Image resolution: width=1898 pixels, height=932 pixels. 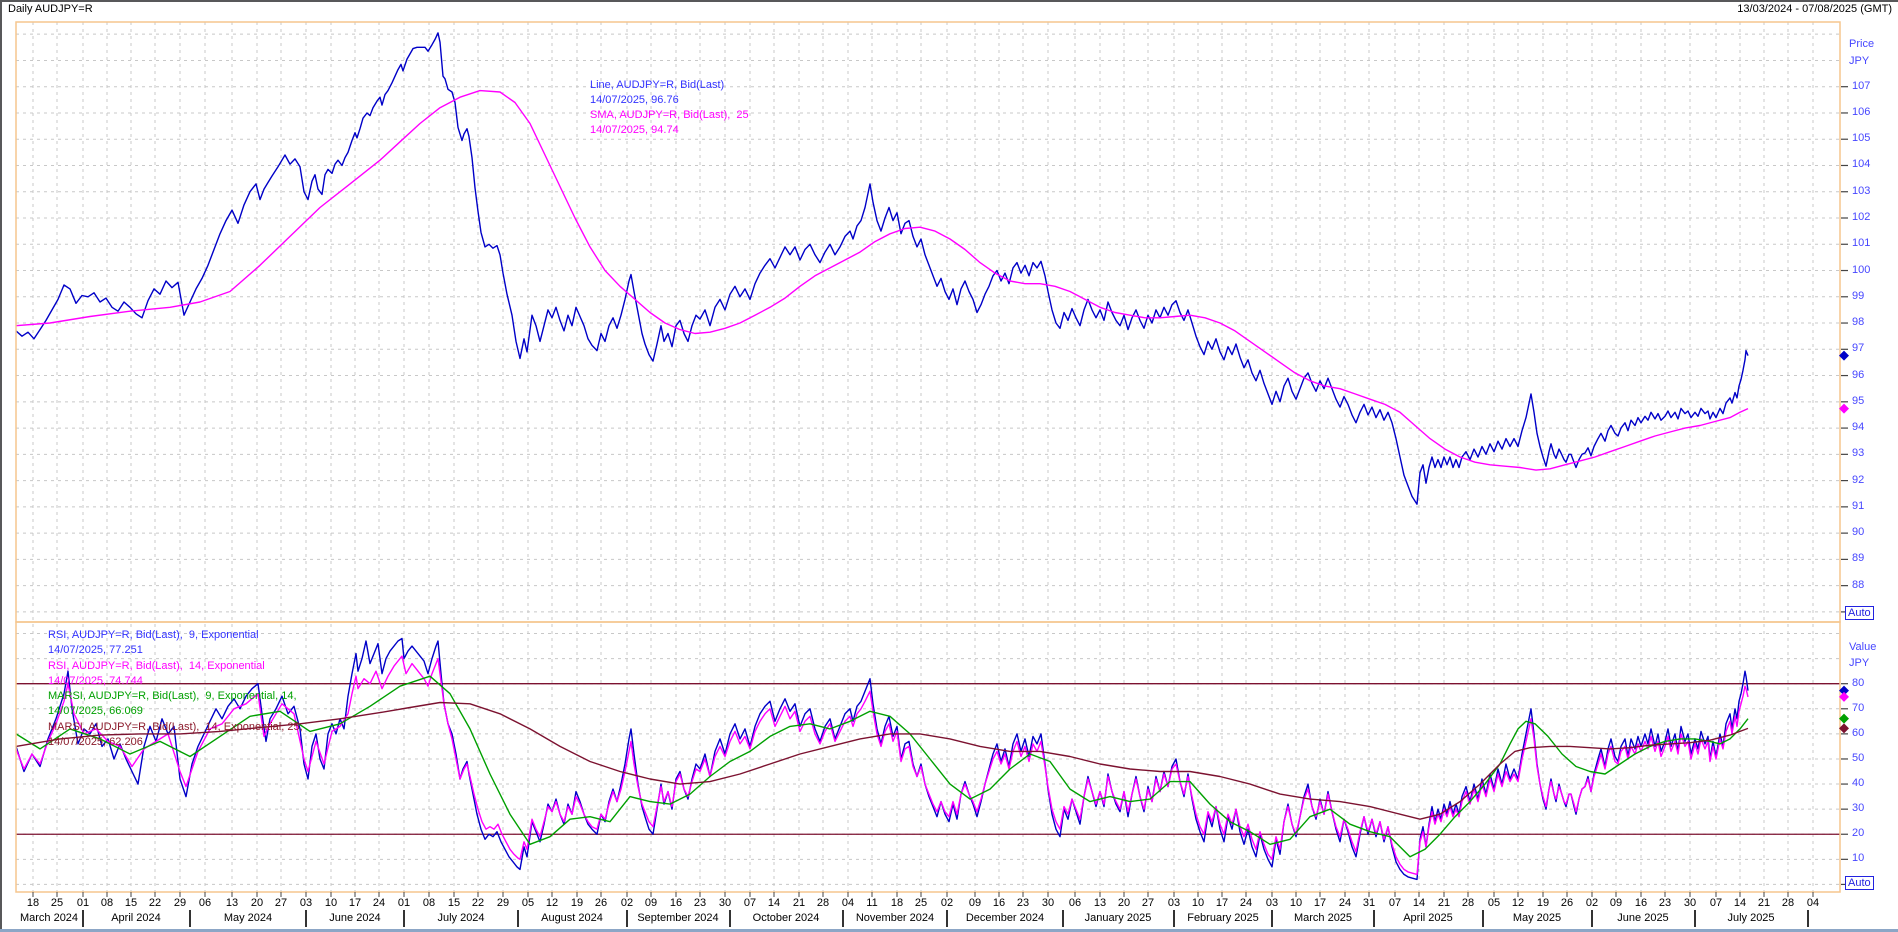 What do you see at coordinates (1858, 858) in the screenshot?
I see `value-tick-label: 10` at bounding box center [1858, 858].